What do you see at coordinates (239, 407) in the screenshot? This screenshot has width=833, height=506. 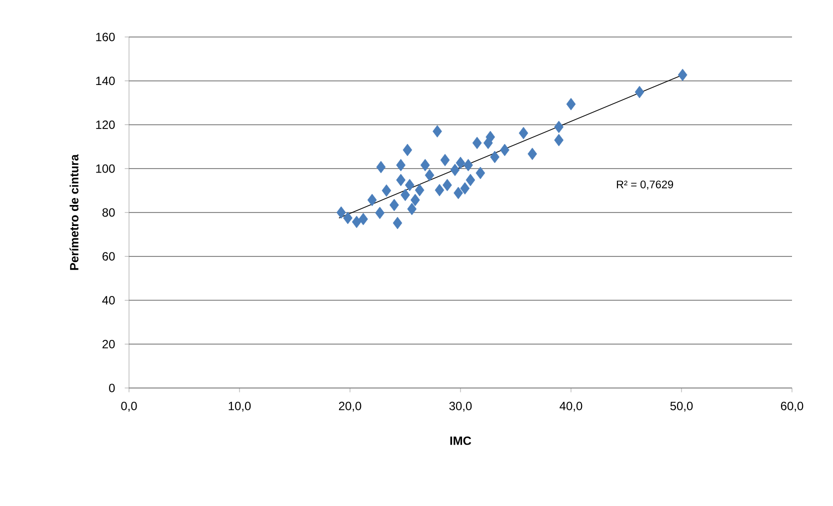 I see `x-tick-label: 10,0` at bounding box center [239, 407].